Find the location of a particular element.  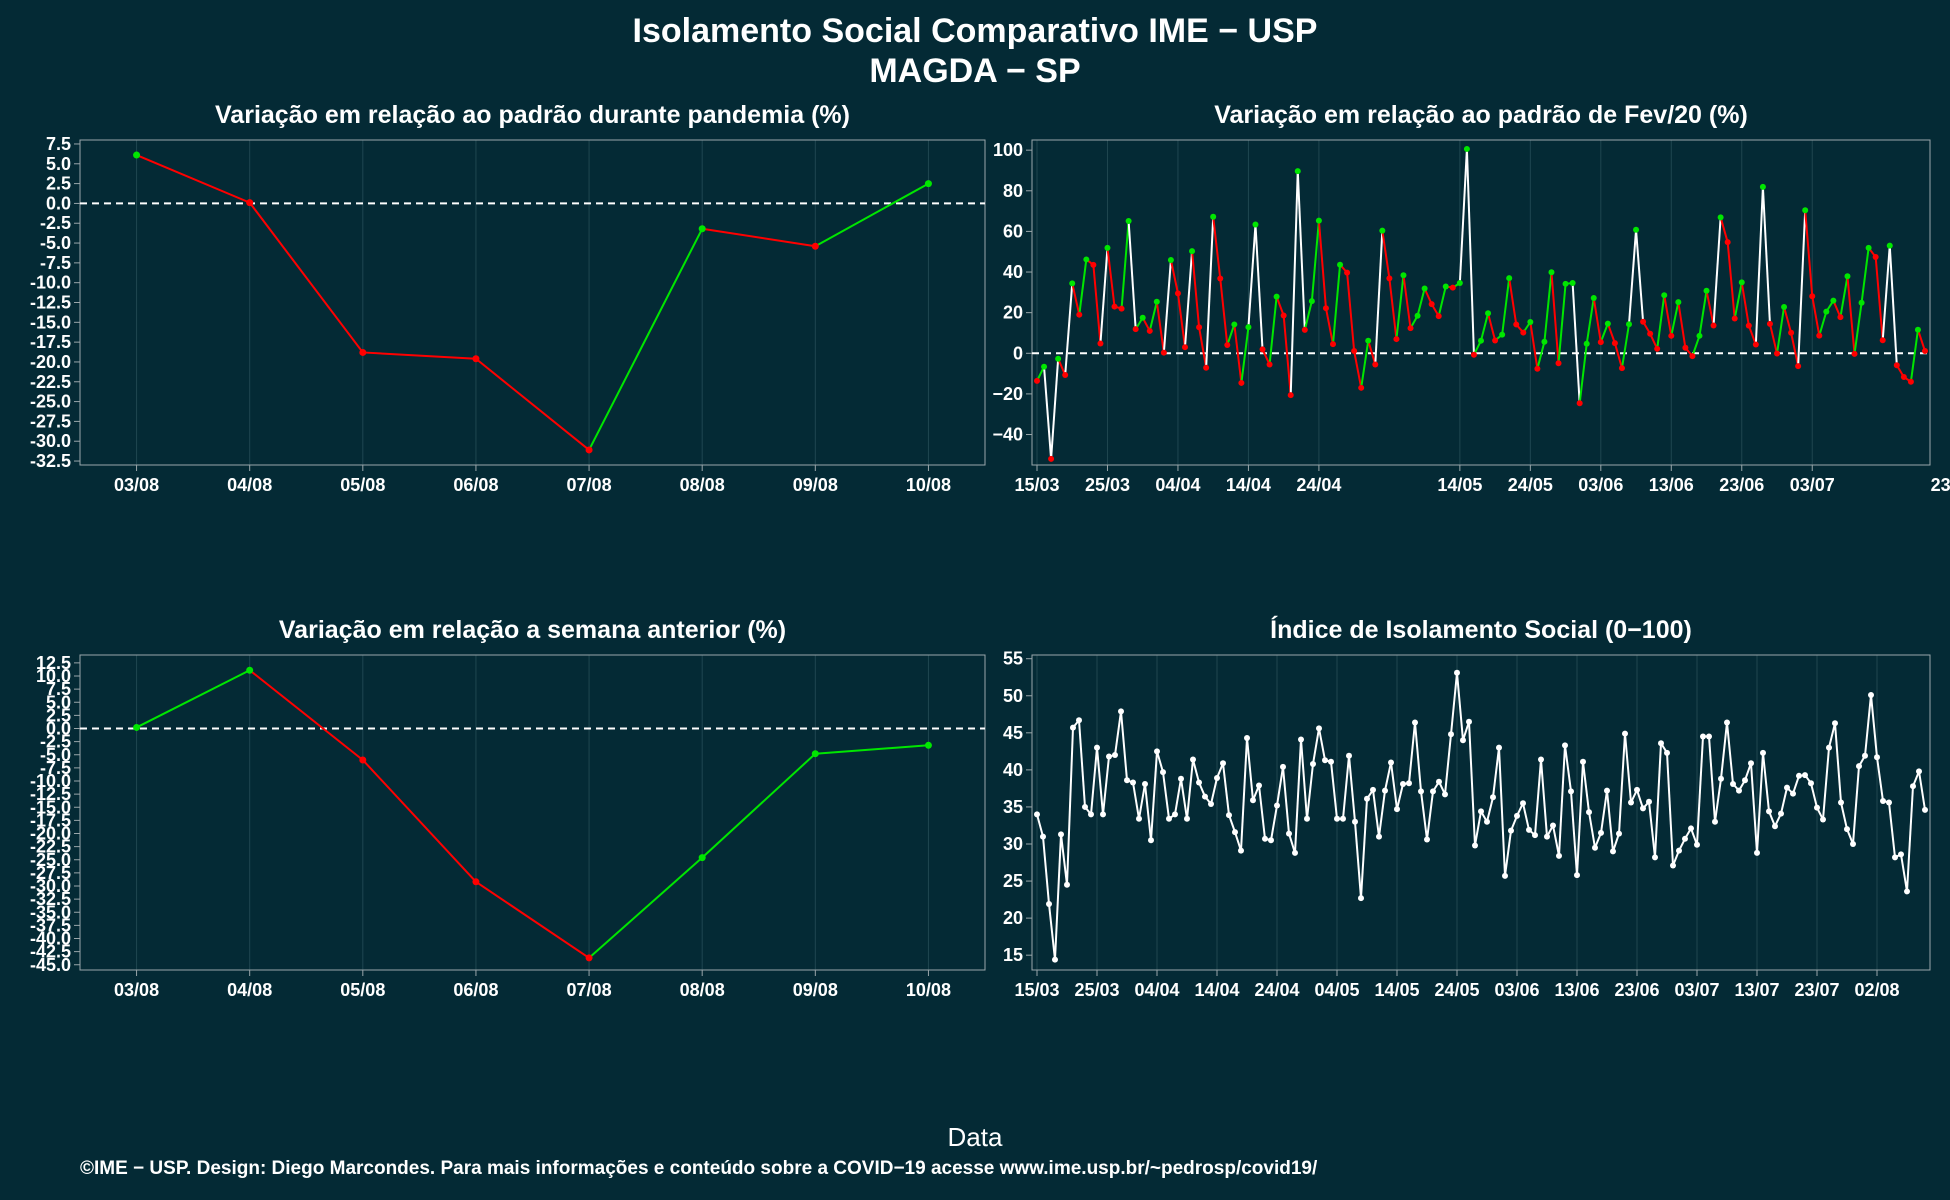

y-tick-label: -5.0 is located at coordinates (55, 243).